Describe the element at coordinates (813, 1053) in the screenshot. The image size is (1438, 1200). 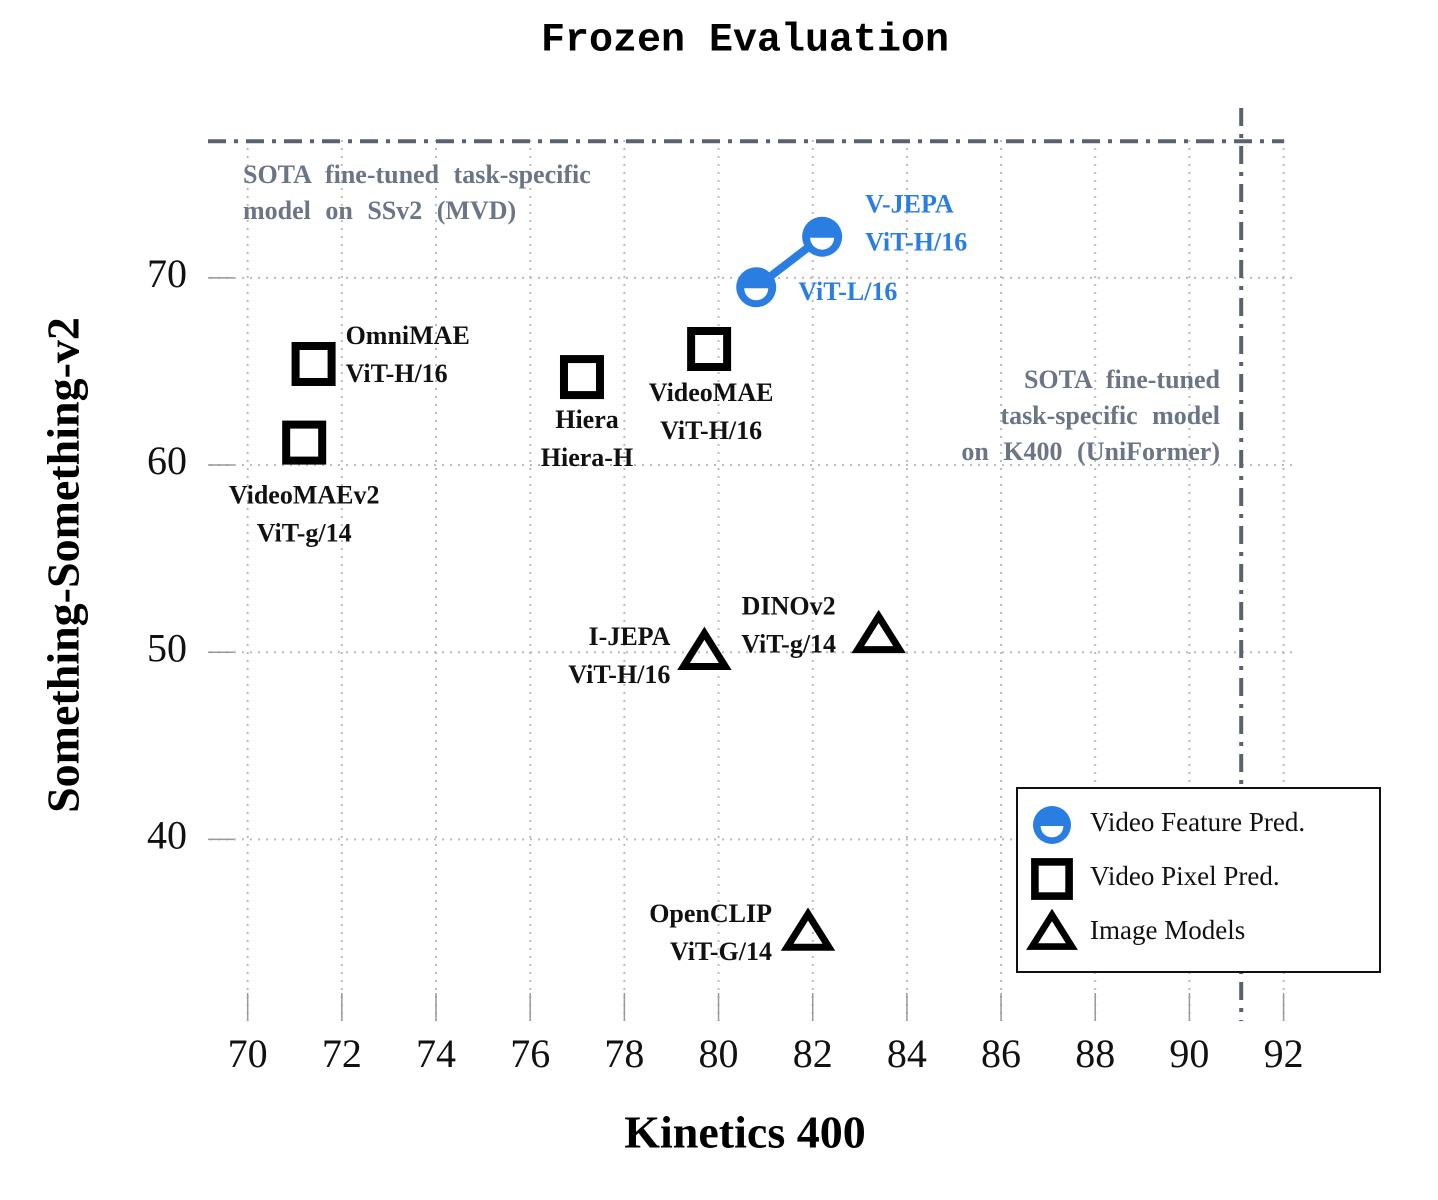
I see `x-tick-label: 82` at that location.